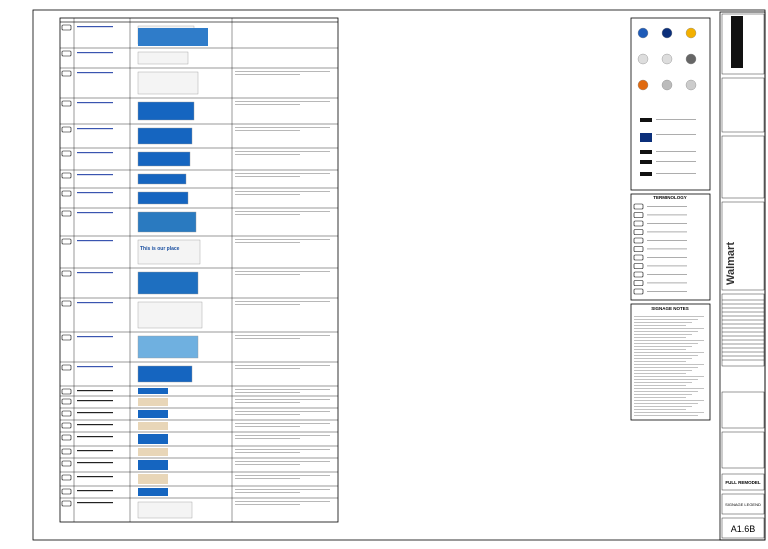  I want to click on revision-lines, so click(743, 330).